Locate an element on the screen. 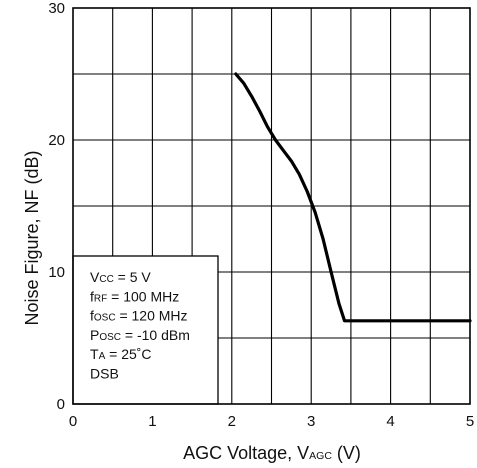 The width and height of the screenshot is (477, 468). y-tick-label: 0 is located at coordinates (61, 404).